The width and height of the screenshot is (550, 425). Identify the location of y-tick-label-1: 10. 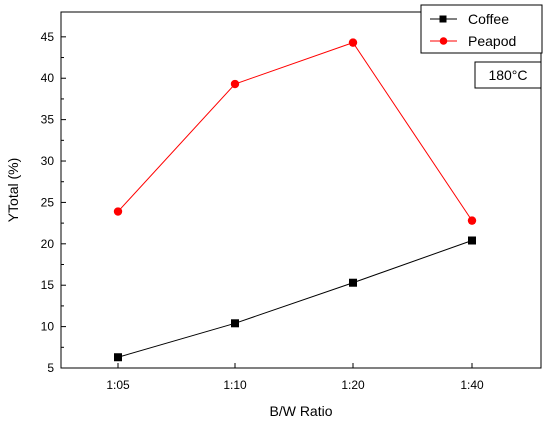
(48, 327).